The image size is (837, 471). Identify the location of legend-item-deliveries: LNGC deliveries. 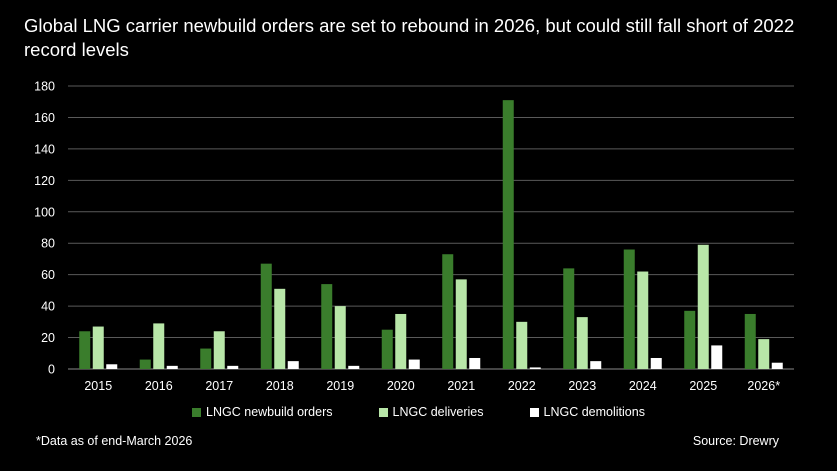
(431, 412).